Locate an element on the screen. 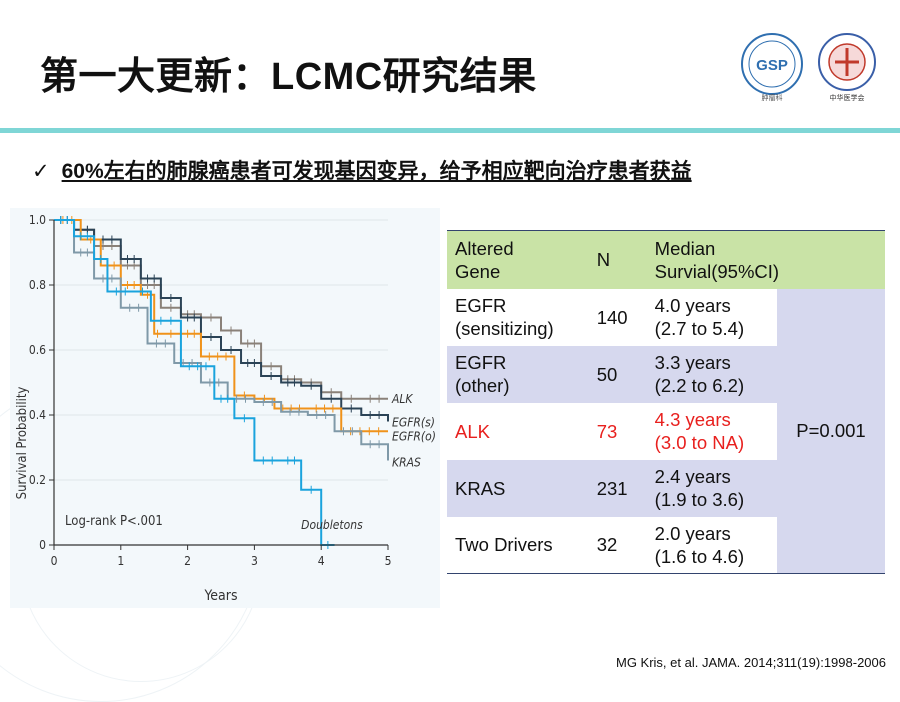  cell-text-line: Gene is located at coordinates (478, 271).